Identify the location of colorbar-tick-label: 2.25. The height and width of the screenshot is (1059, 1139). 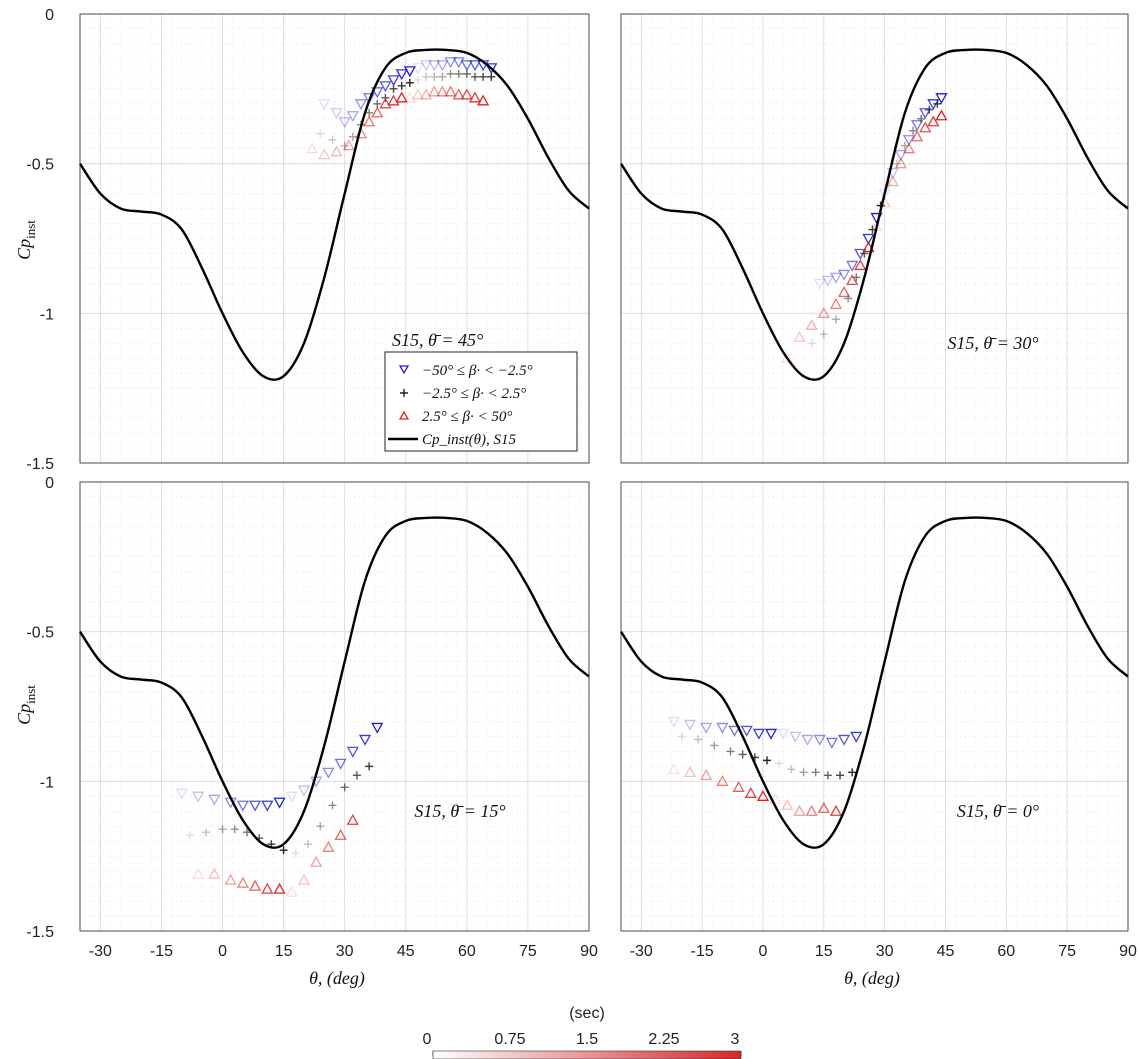
(663, 1039).